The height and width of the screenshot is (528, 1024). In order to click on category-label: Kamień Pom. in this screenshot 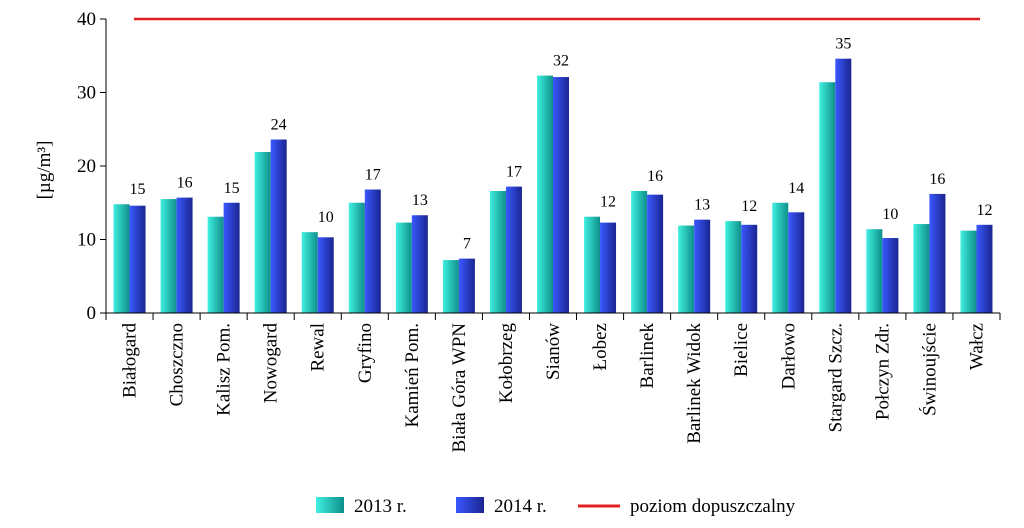, I will do `click(412, 375)`.